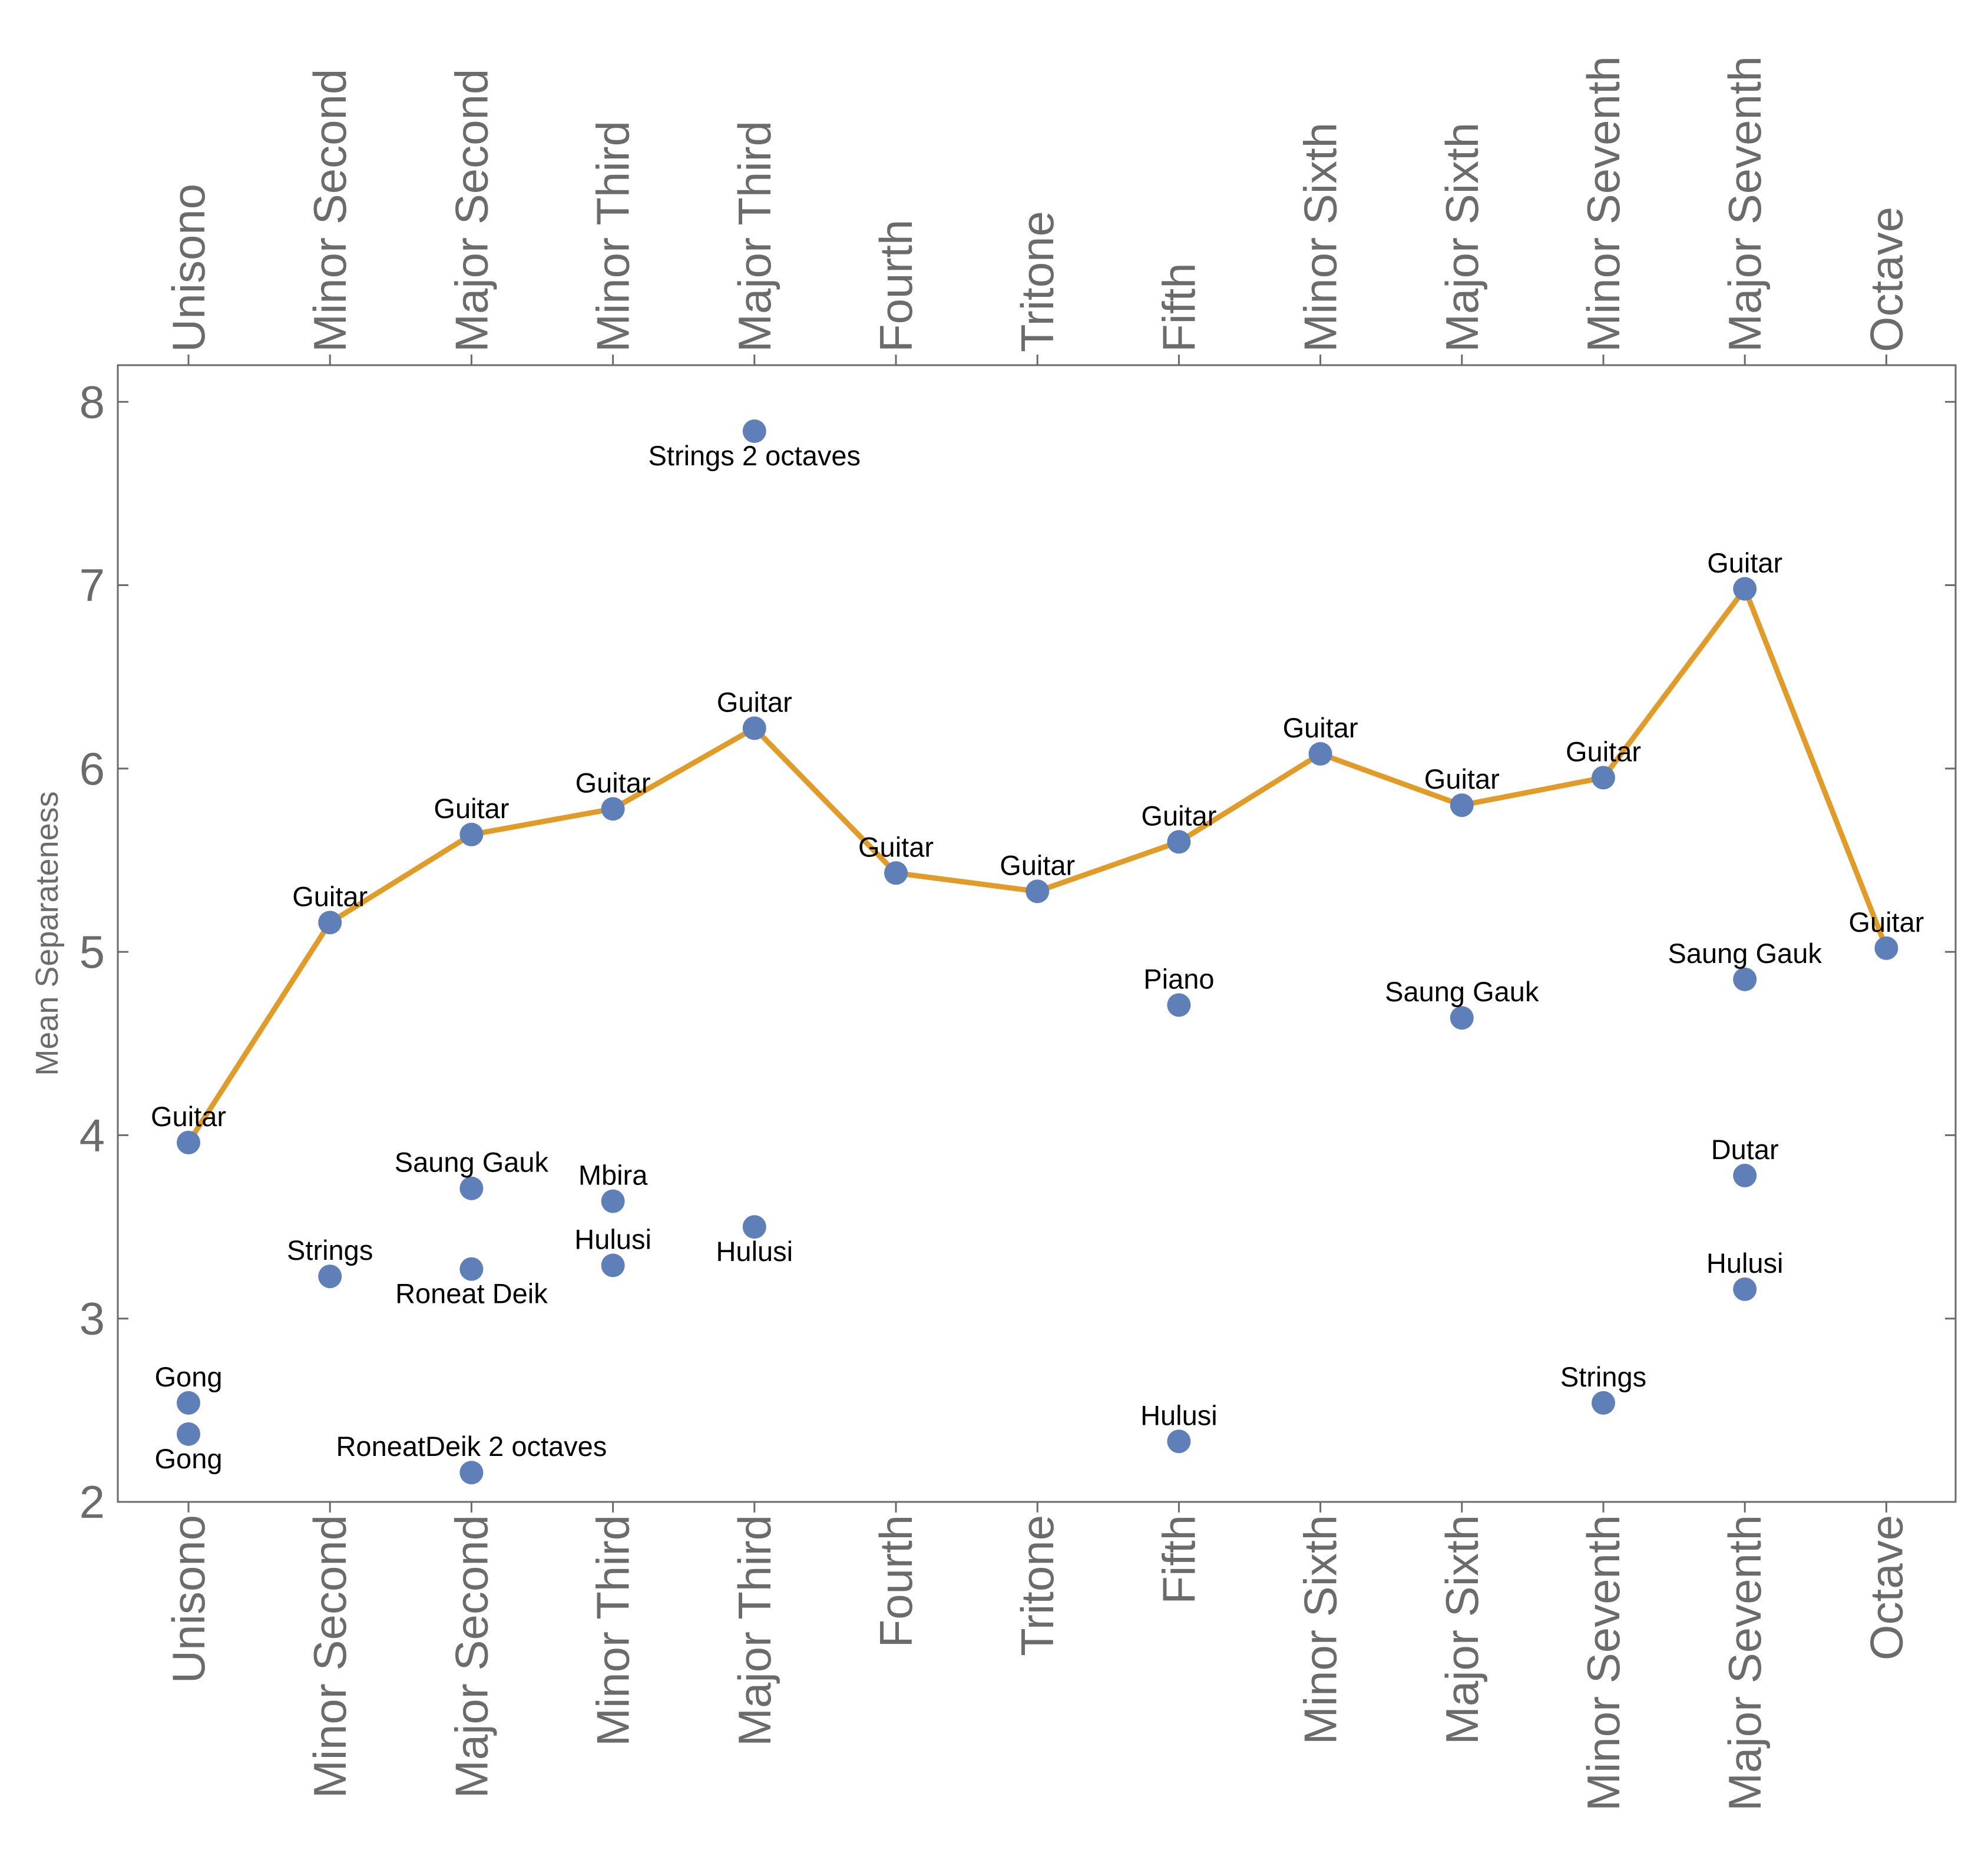  I want to click on x-tick-label-top: Major Sixth, so click(1462, 237).